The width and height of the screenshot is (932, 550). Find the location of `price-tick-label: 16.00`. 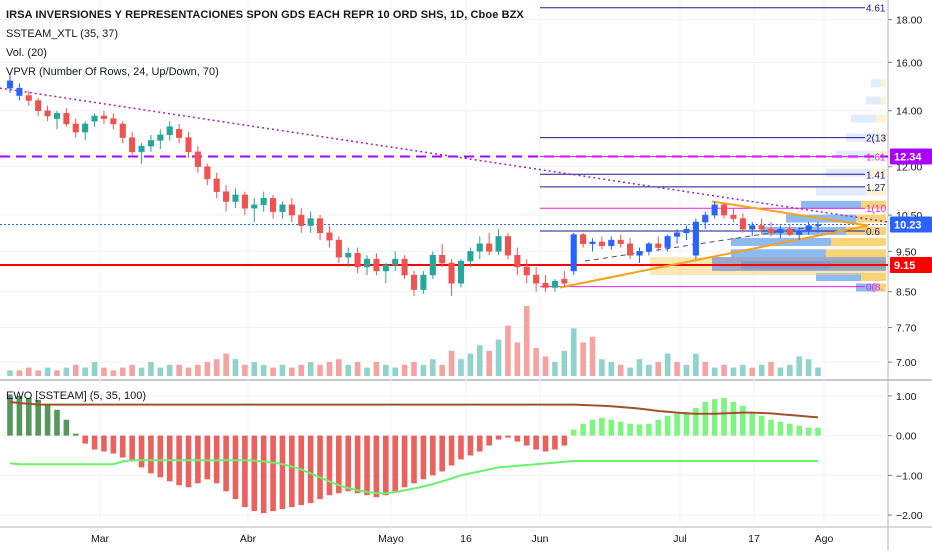

price-tick-label: 16.00 is located at coordinates (909, 63).